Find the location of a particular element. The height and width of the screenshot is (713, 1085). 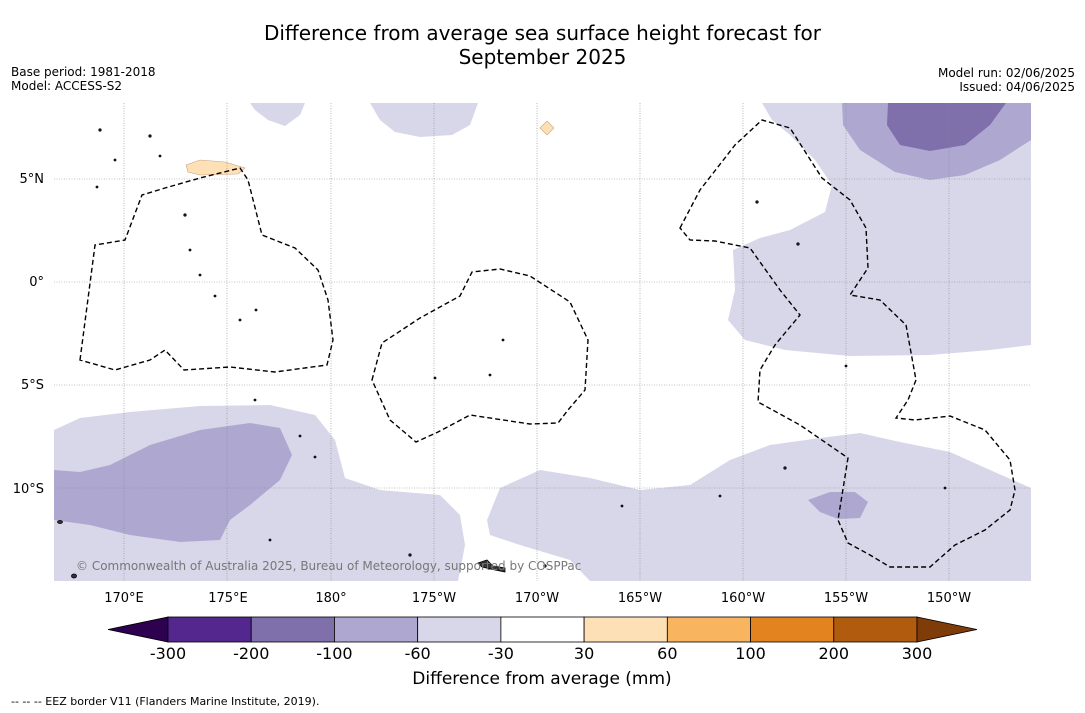

colorbar-tick-label: -60 is located at coordinates (418, 653).